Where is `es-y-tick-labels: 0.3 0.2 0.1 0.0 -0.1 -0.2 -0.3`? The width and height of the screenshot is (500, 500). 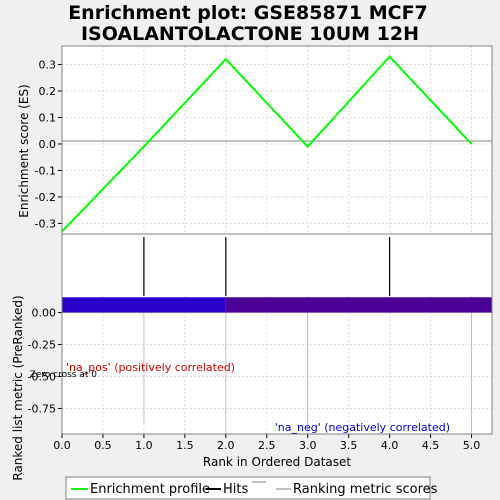
es-y-tick-labels: 0.3 0.2 0.1 0.0 -0.1 -0.2 -0.3 is located at coordinates (48, 144).